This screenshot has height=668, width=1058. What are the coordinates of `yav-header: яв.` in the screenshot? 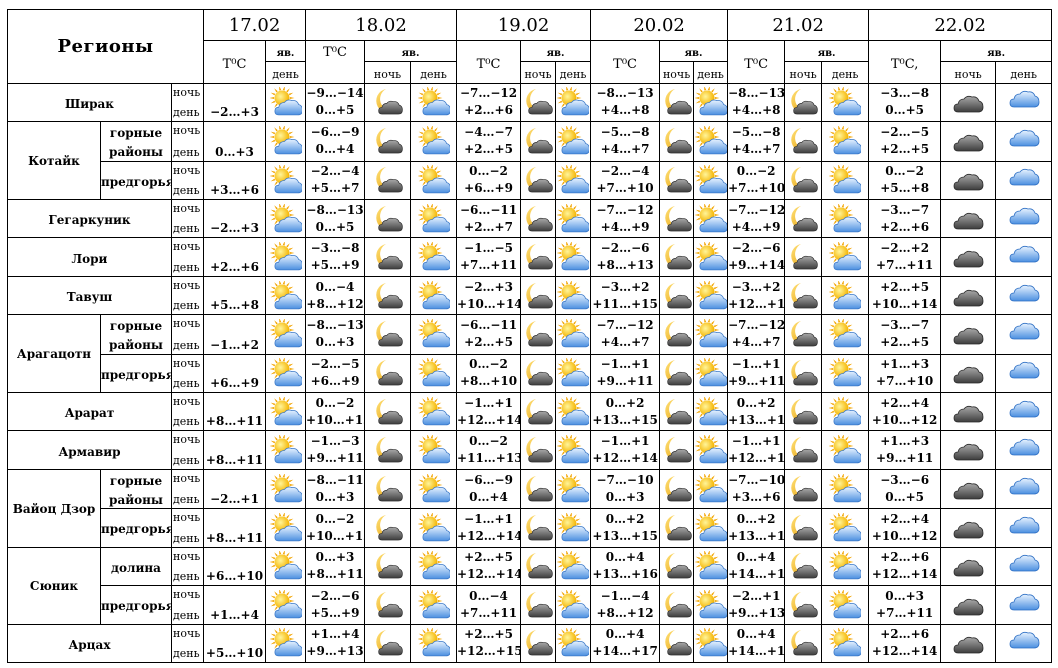 It's located at (996, 51).